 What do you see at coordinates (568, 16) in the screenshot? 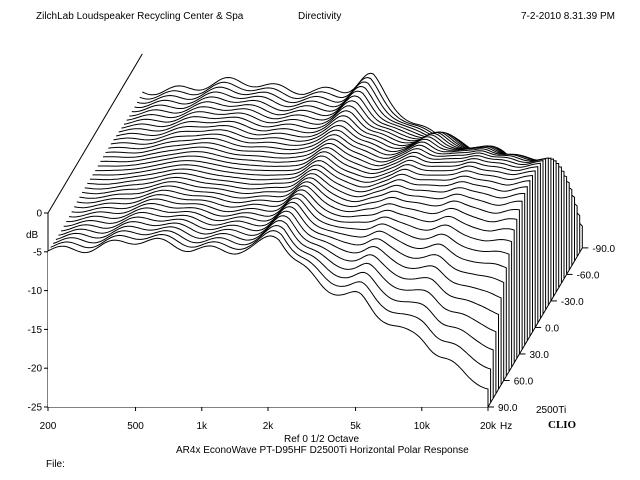
I see `timestamp: 7-2-2010 8.31.39 PM` at bounding box center [568, 16].